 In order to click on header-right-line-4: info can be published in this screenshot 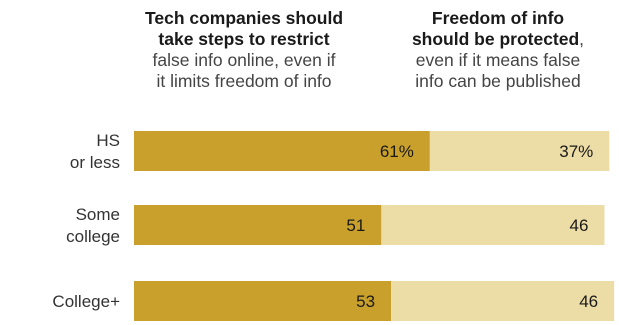, I will do `click(498, 81)`.